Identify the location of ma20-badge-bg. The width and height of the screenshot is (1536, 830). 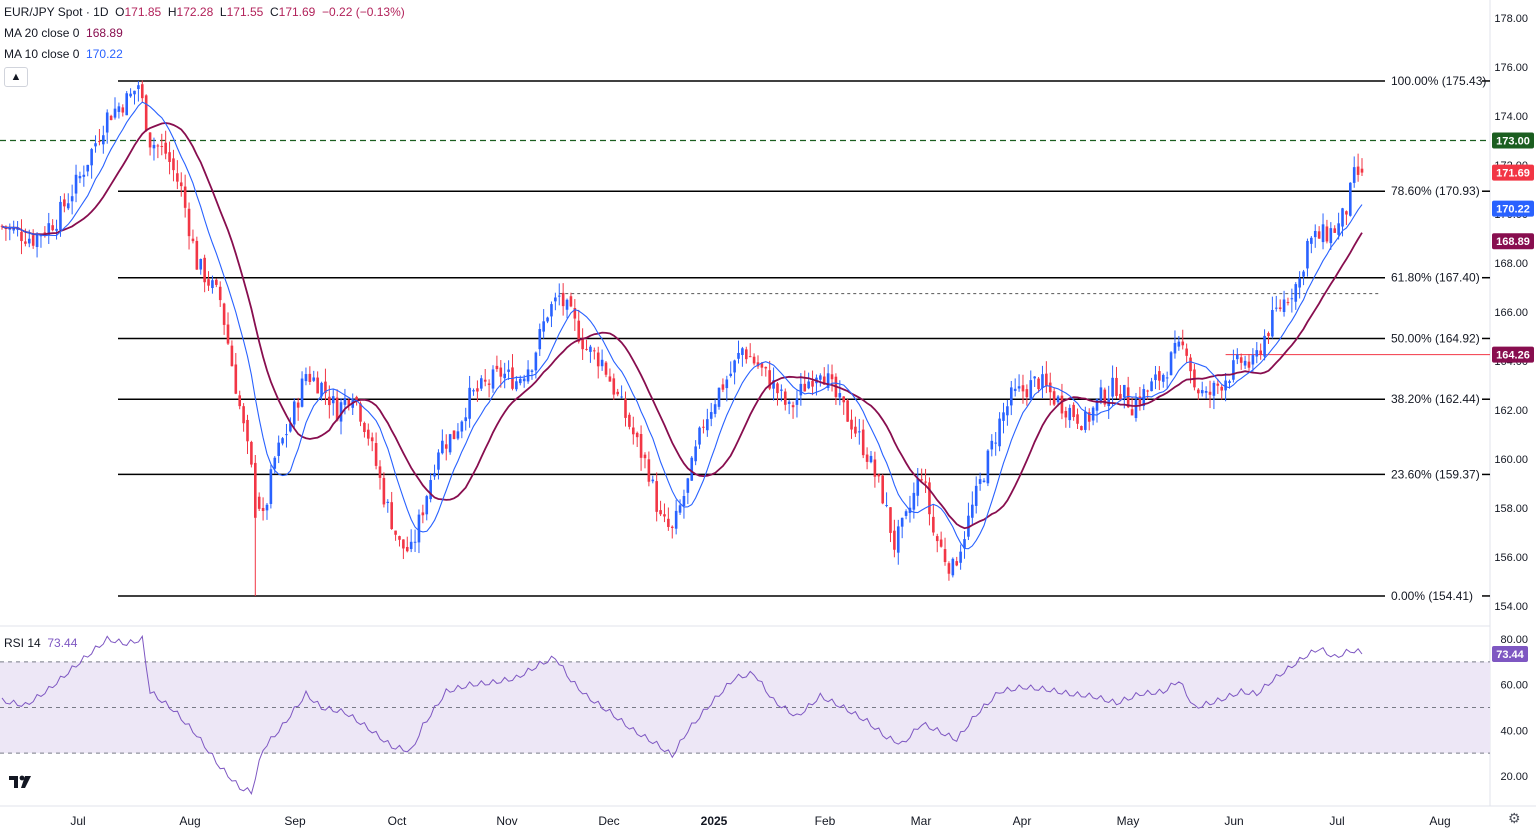
(1513, 241).